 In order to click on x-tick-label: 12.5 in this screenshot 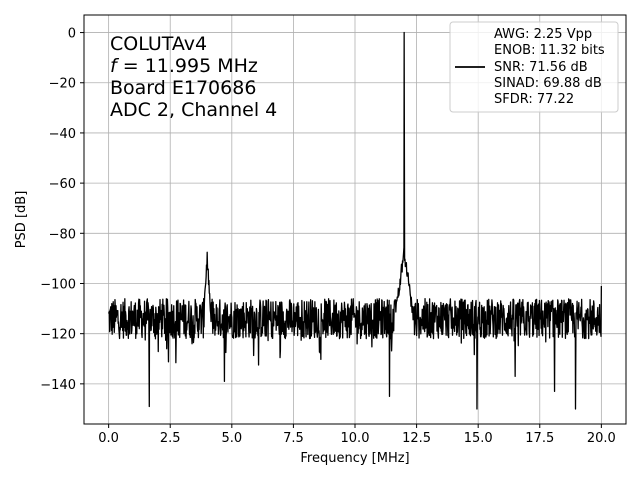, I will do `click(416, 438)`.